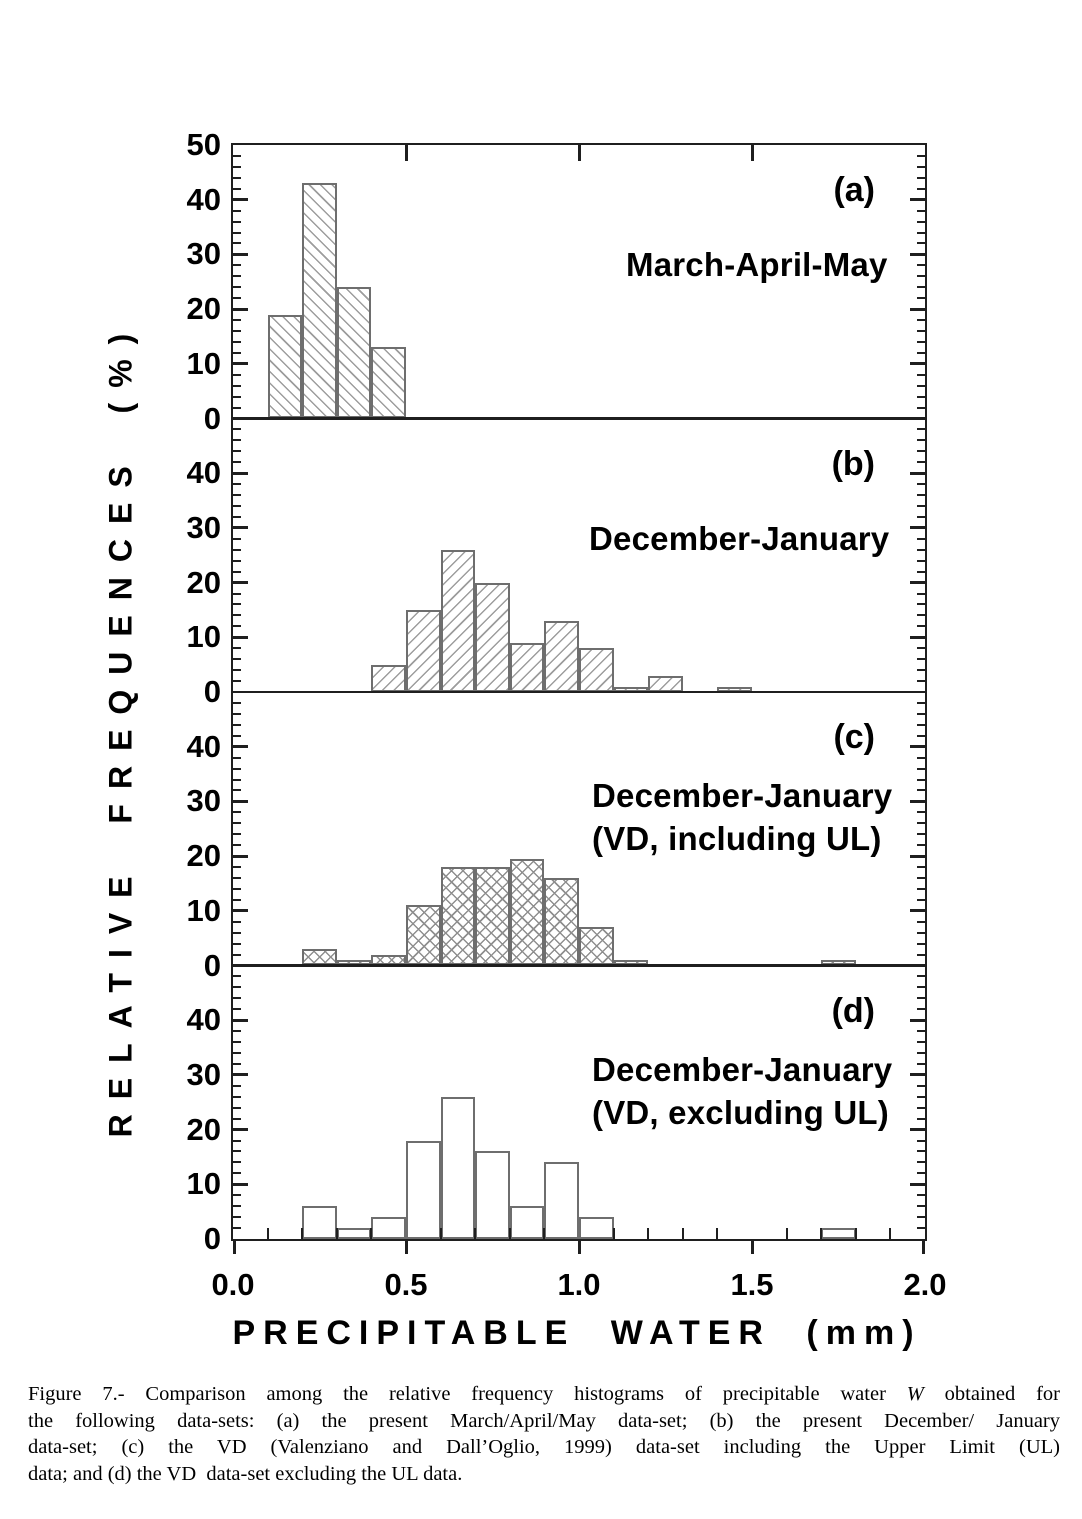 This screenshot has height=1519, width=1082. What do you see at coordinates (737, 838) in the screenshot?
I see `panel-annotation-line: (VD, including UL)` at bounding box center [737, 838].